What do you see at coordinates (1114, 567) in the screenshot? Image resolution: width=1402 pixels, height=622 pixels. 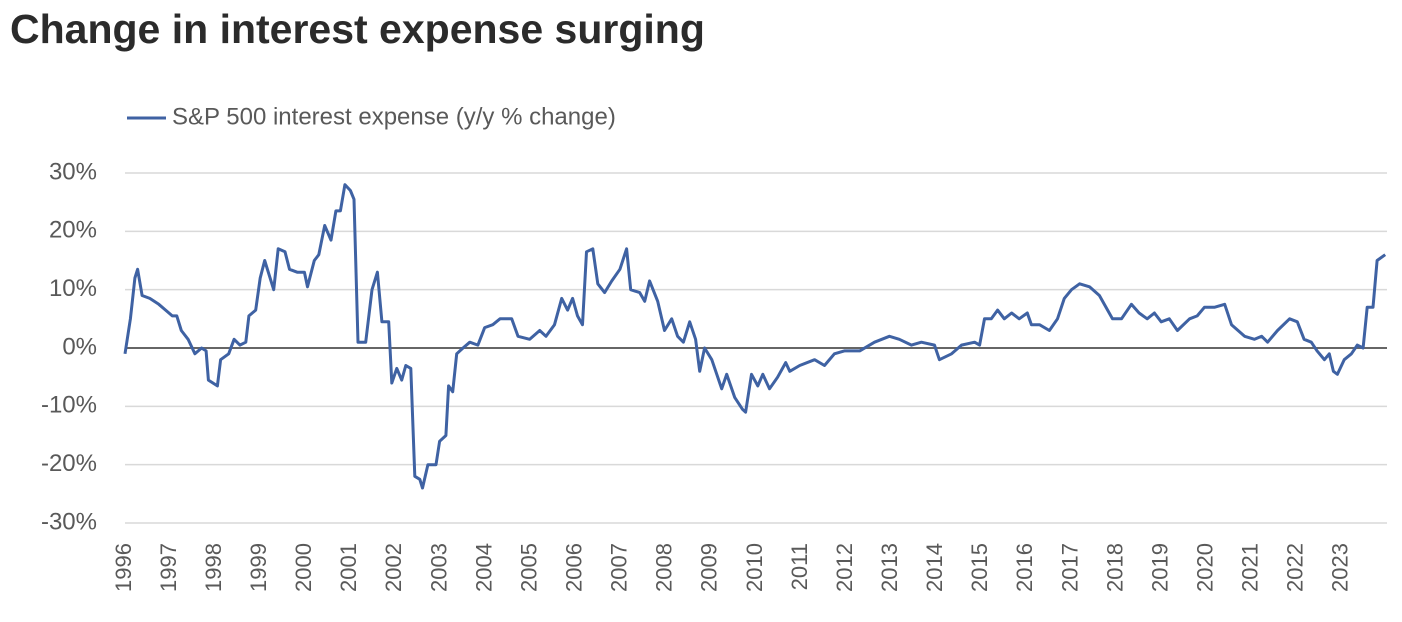 I see `x-tick-label: 2018` at bounding box center [1114, 567].